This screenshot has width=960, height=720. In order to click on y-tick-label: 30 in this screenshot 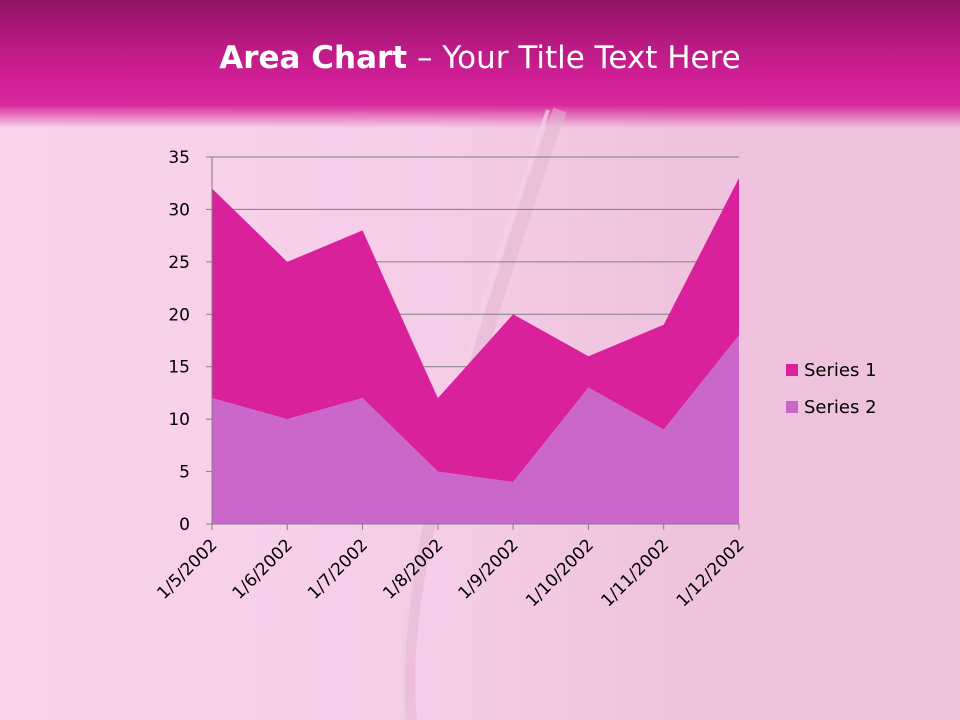, I will do `click(179, 210)`.